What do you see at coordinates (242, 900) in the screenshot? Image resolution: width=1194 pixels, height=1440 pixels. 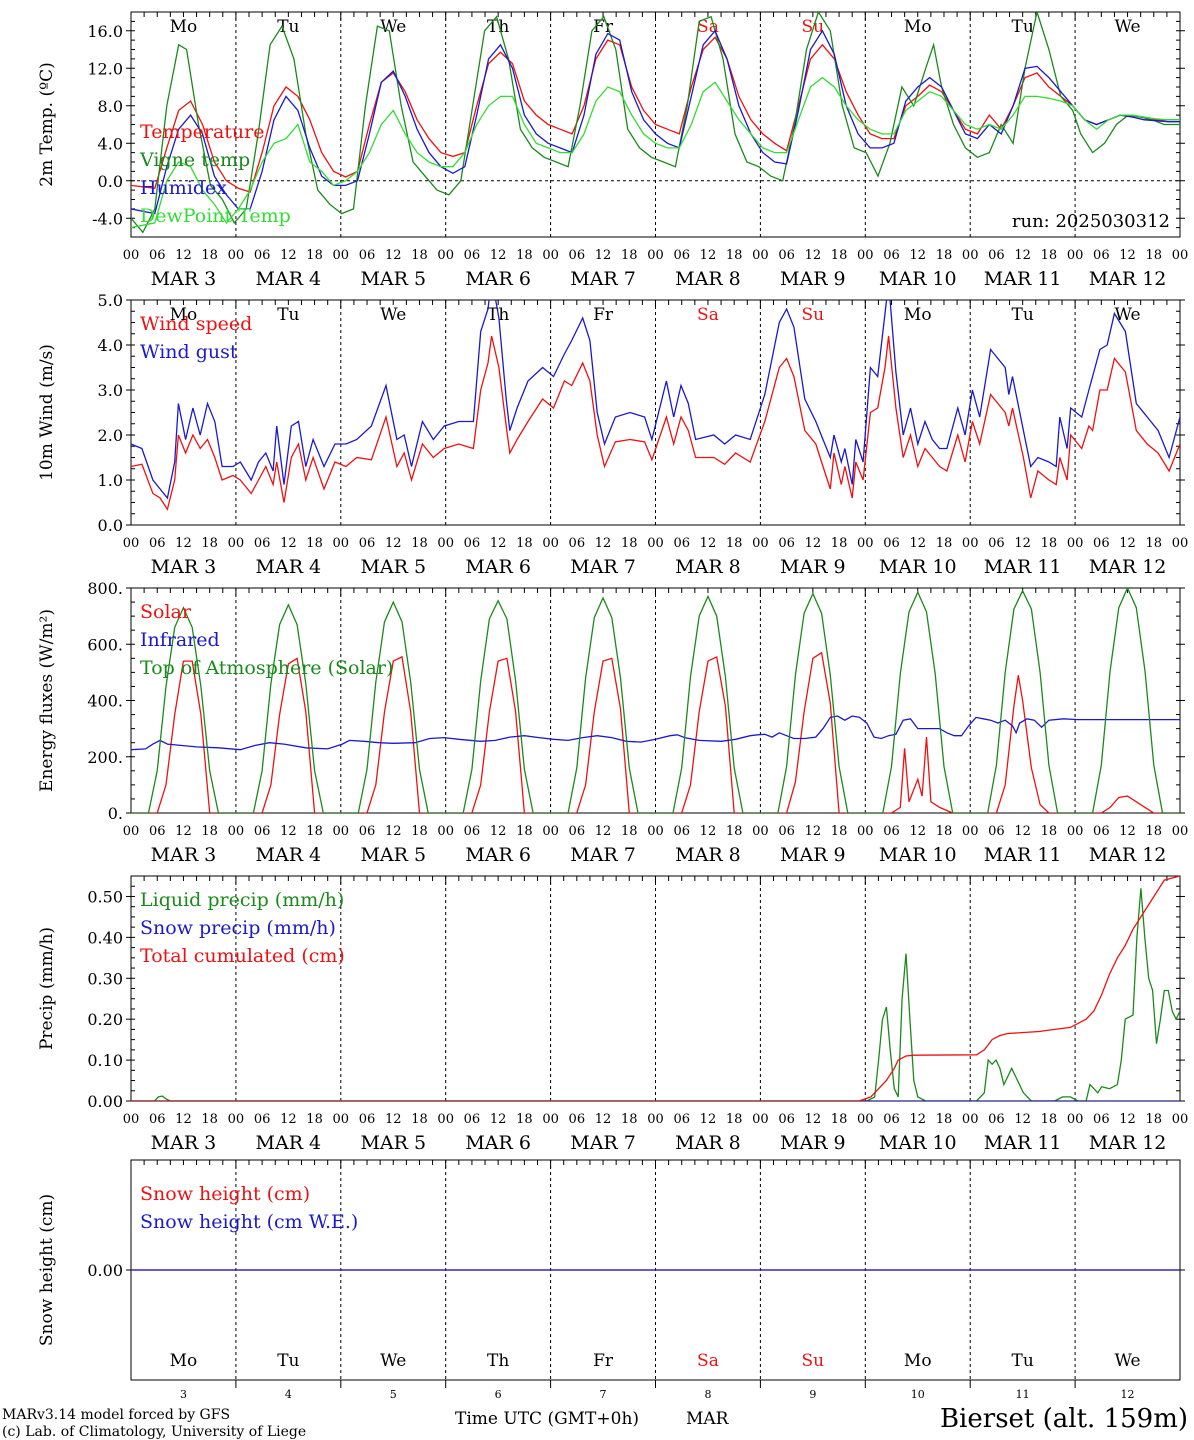 I see `legend-entry: Liquid precip (mm/h)` at bounding box center [242, 900].